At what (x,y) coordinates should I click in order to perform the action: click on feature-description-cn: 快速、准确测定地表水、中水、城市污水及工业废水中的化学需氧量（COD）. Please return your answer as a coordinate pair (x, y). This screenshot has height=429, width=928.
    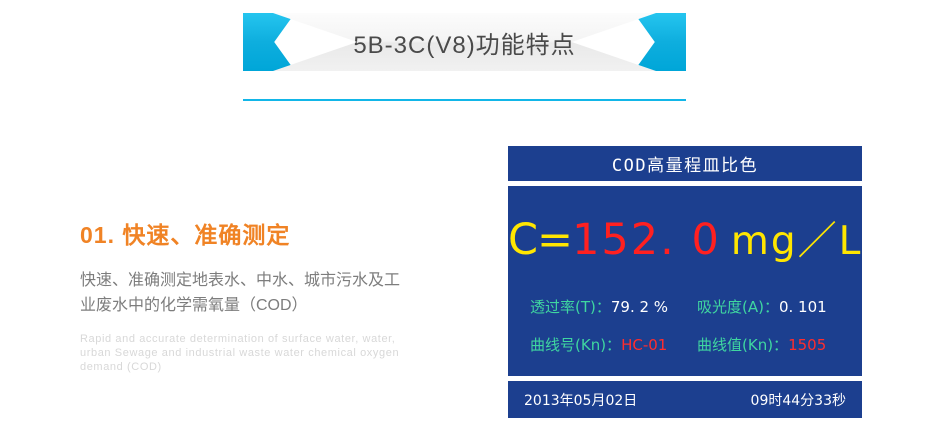
    Looking at the image, I should click on (240, 293).